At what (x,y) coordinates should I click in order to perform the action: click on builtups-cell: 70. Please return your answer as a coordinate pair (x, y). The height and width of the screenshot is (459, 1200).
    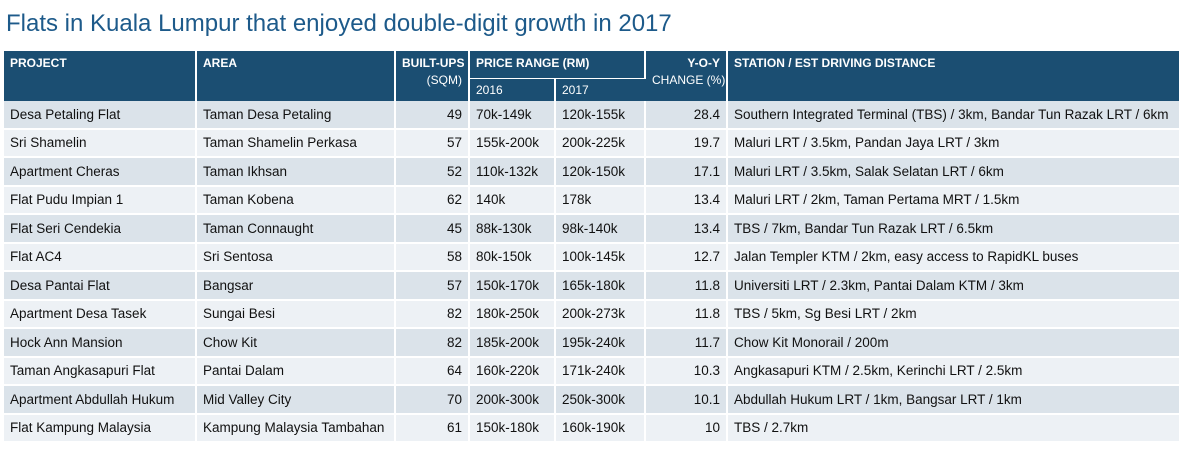
    Looking at the image, I should click on (432, 400).